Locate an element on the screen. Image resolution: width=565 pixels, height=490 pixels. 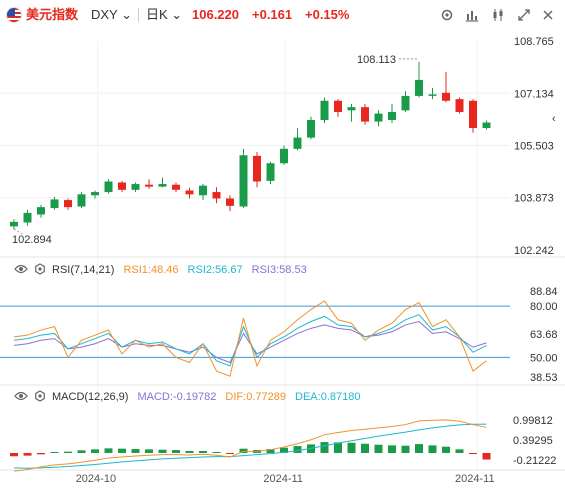
symbol-chevron-down-icon: ⌄ is located at coordinates (127, 14).